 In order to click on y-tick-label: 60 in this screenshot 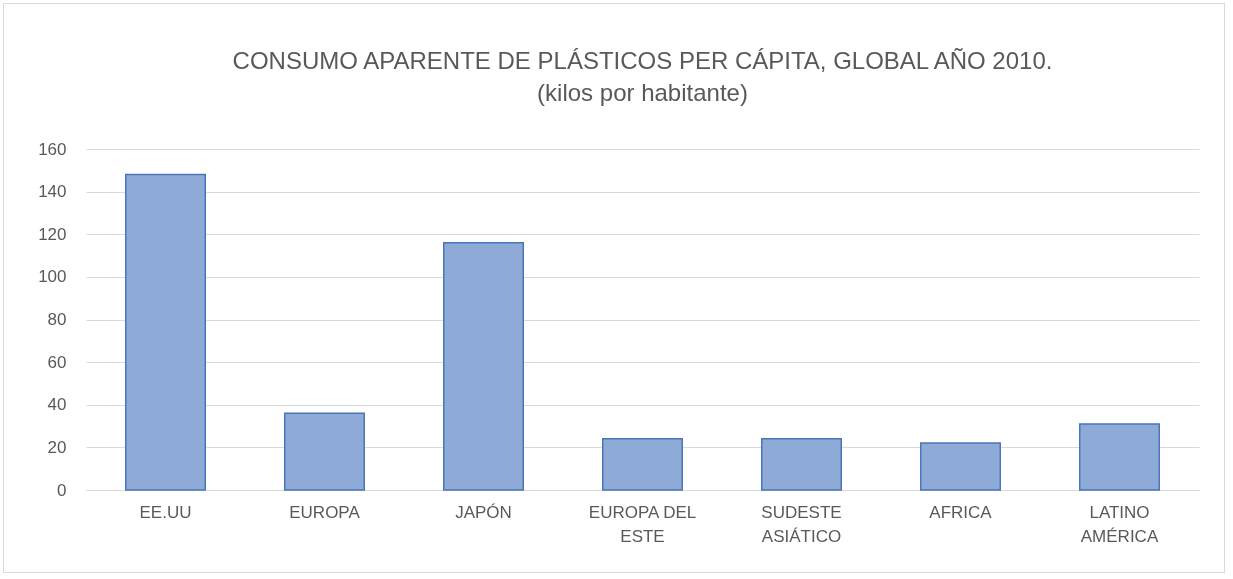, I will do `click(57, 362)`.